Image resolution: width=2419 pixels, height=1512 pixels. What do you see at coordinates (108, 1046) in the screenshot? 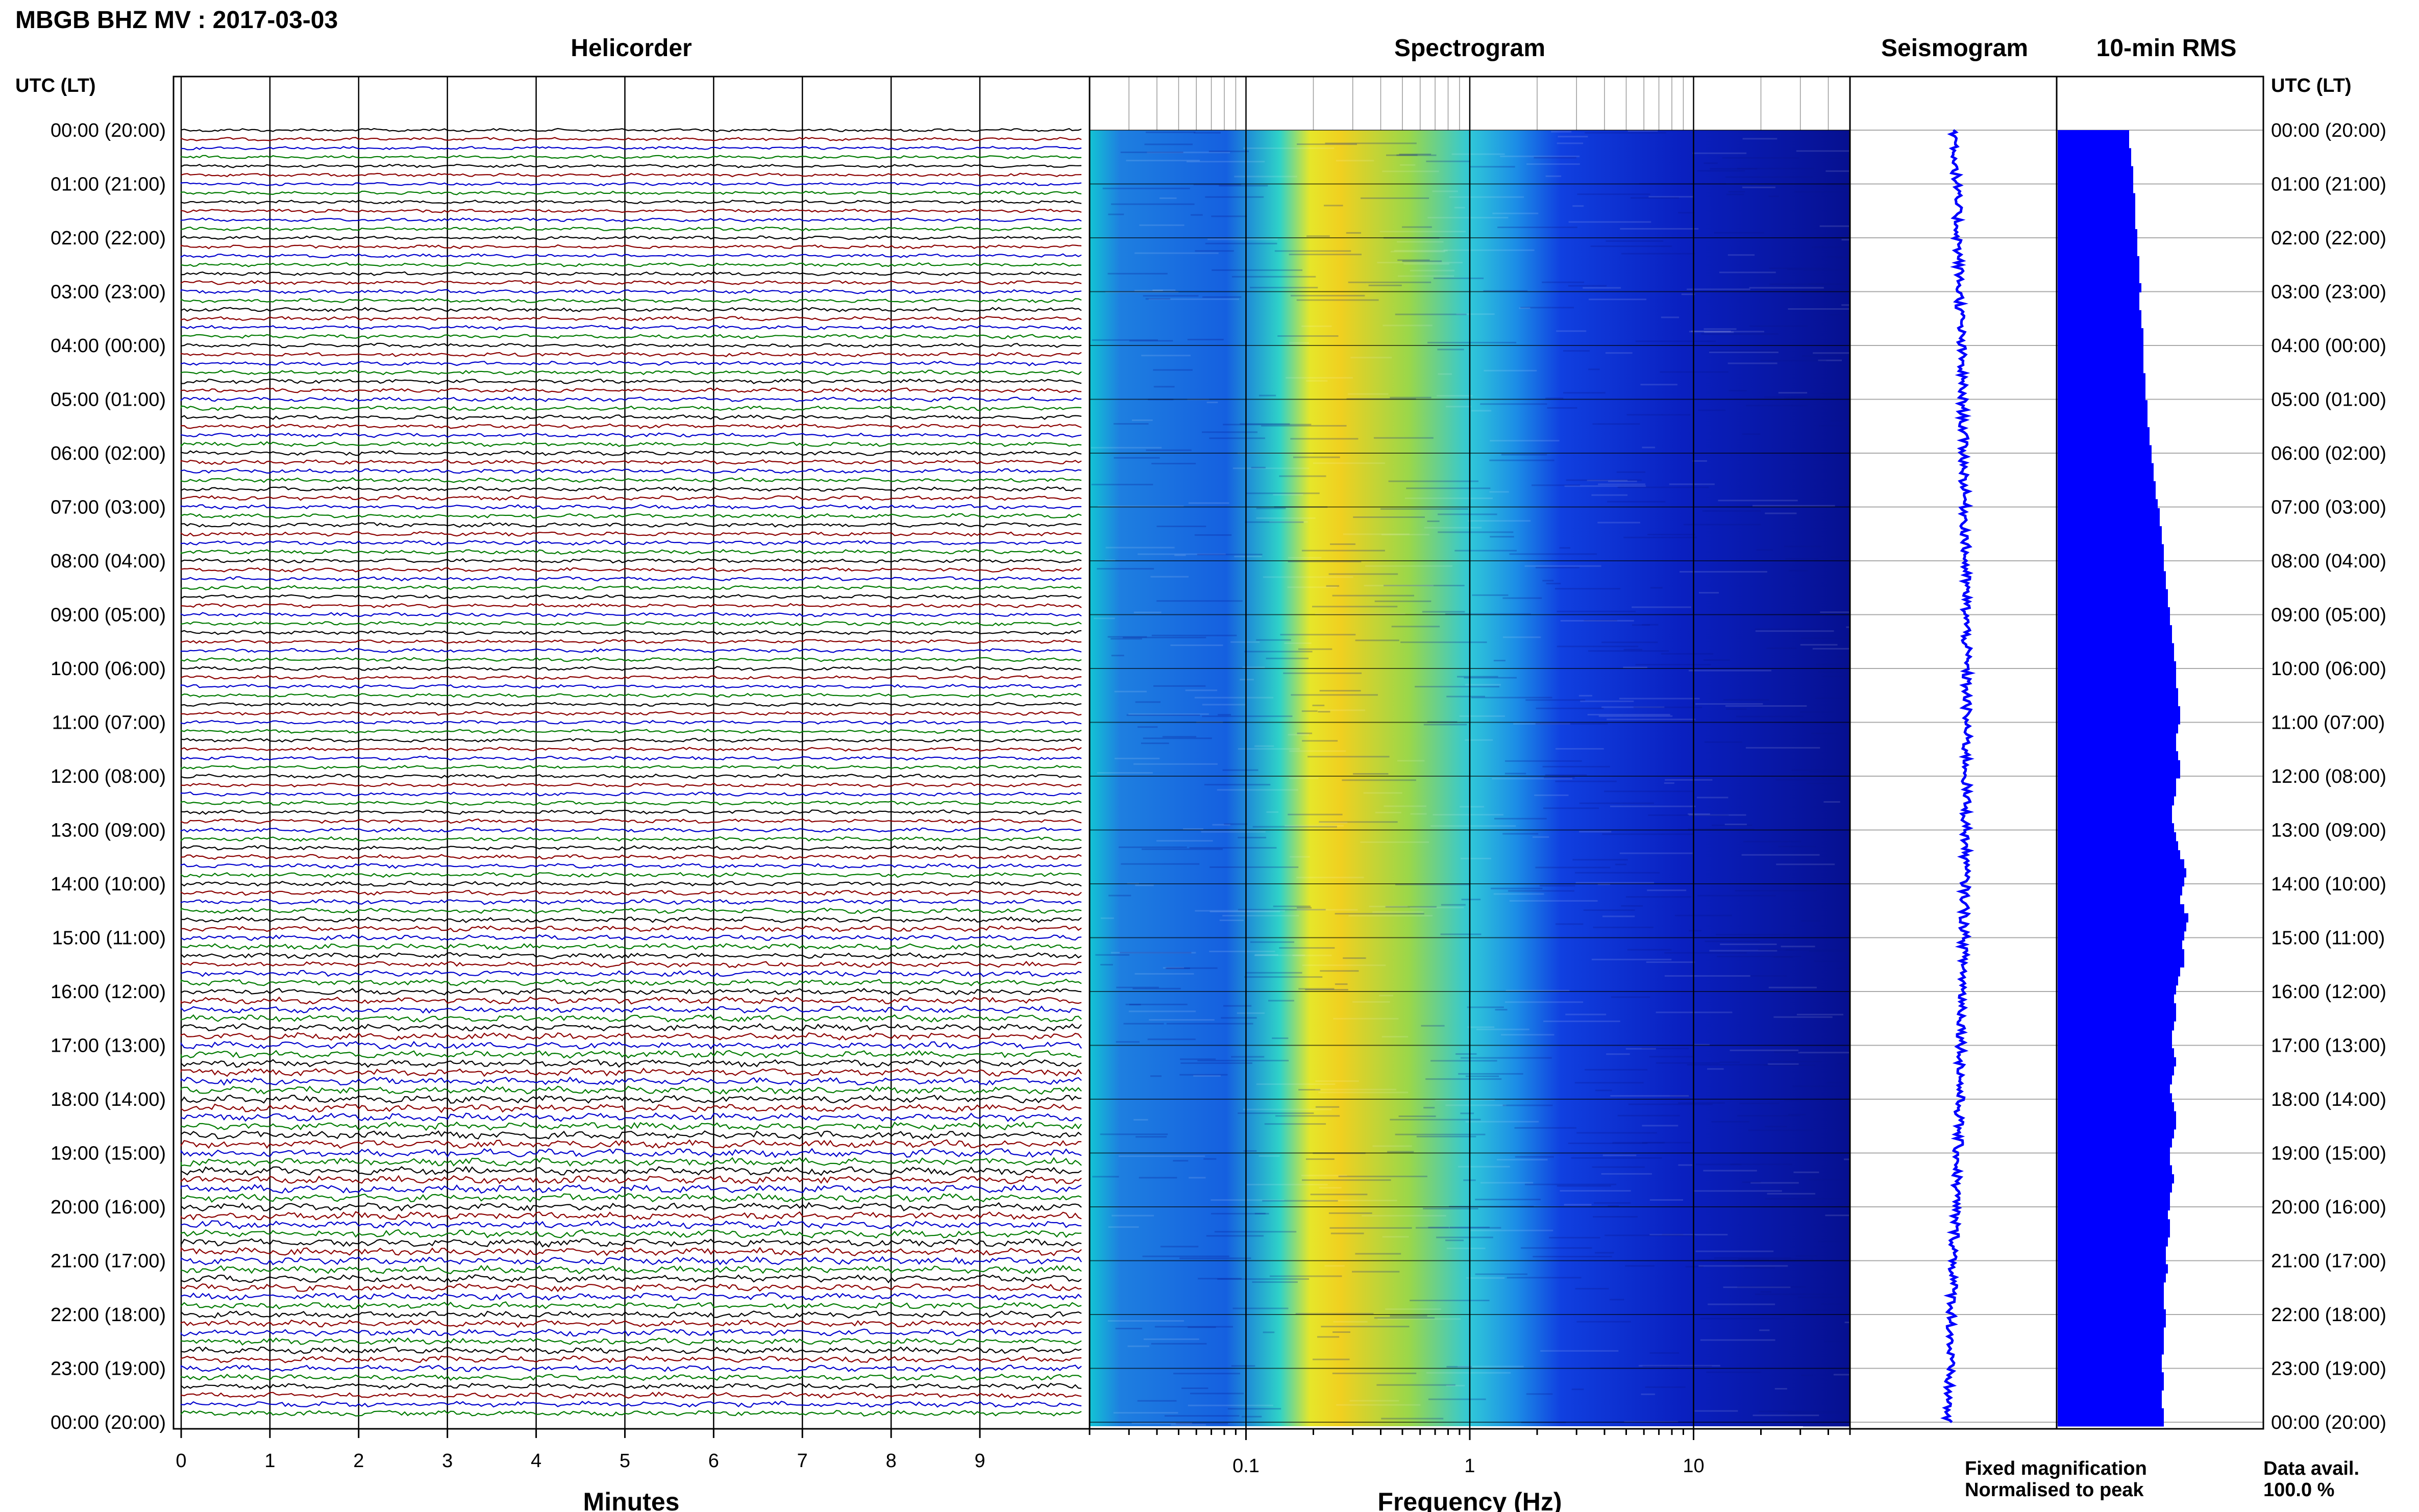
I see `hour-label-left: 17:00 (13:00)` at bounding box center [108, 1046].